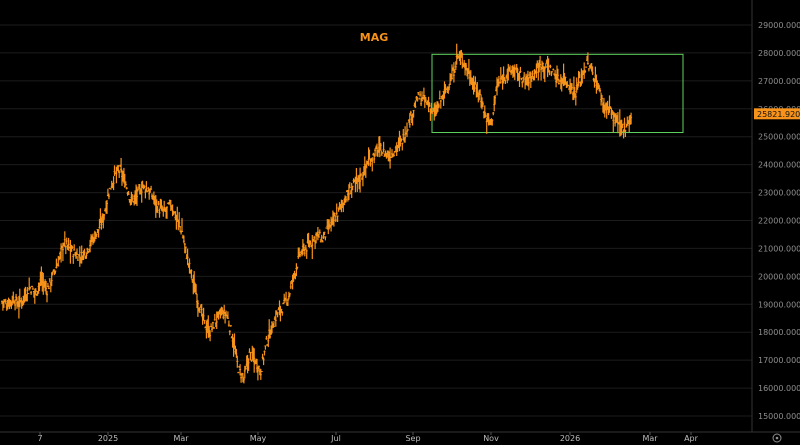 The width and height of the screenshot is (800, 445). I want to click on x-axis-ticks: 7 2025 Mar May Jul Sep Nov 2026 Mar Apr, so click(368, 437).